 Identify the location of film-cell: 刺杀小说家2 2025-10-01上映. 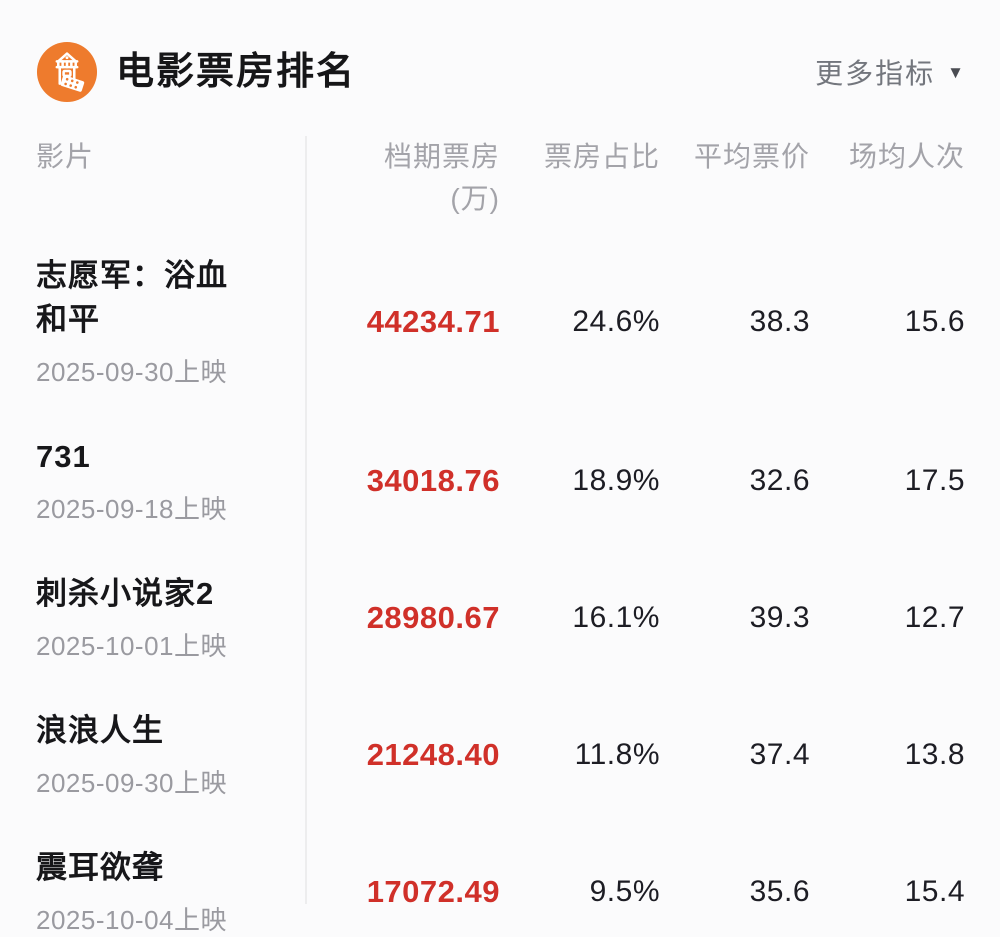
(152, 617).